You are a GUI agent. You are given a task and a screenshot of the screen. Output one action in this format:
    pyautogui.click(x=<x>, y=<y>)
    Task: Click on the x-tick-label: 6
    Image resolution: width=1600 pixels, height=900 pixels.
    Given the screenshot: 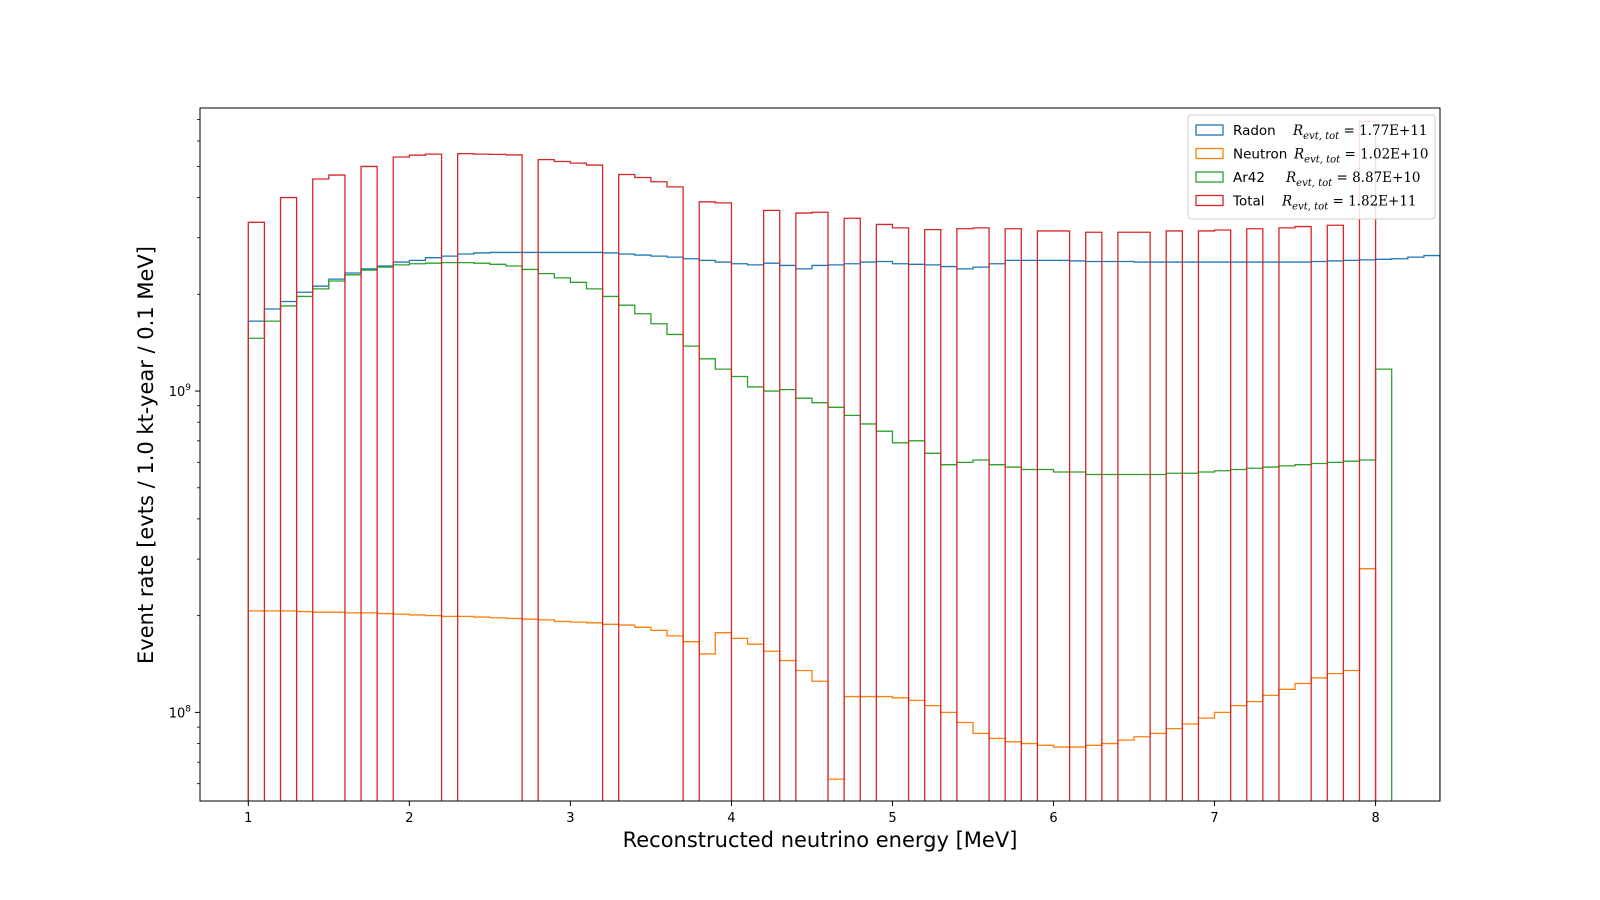 What is the action you would take?
    pyautogui.click(x=1053, y=818)
    